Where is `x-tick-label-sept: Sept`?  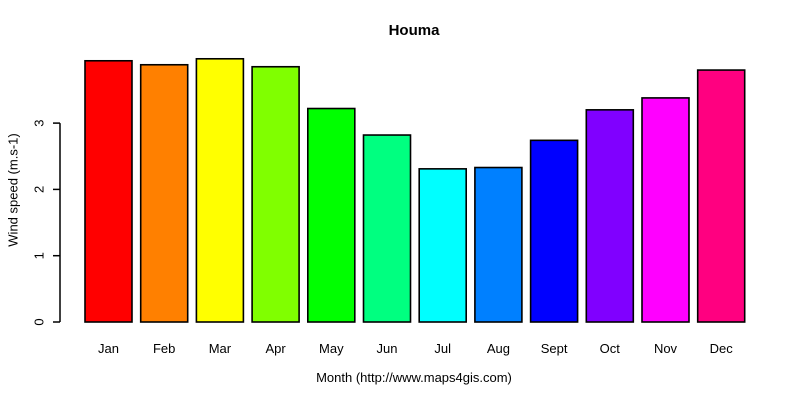
x-tick-label-sept: Sept is located at coordinates (554, 348).